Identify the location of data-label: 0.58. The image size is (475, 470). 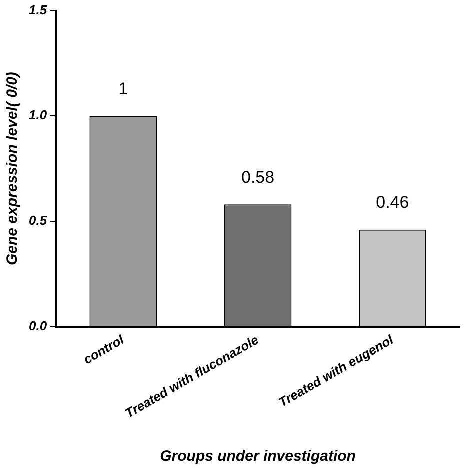
(258, 177).